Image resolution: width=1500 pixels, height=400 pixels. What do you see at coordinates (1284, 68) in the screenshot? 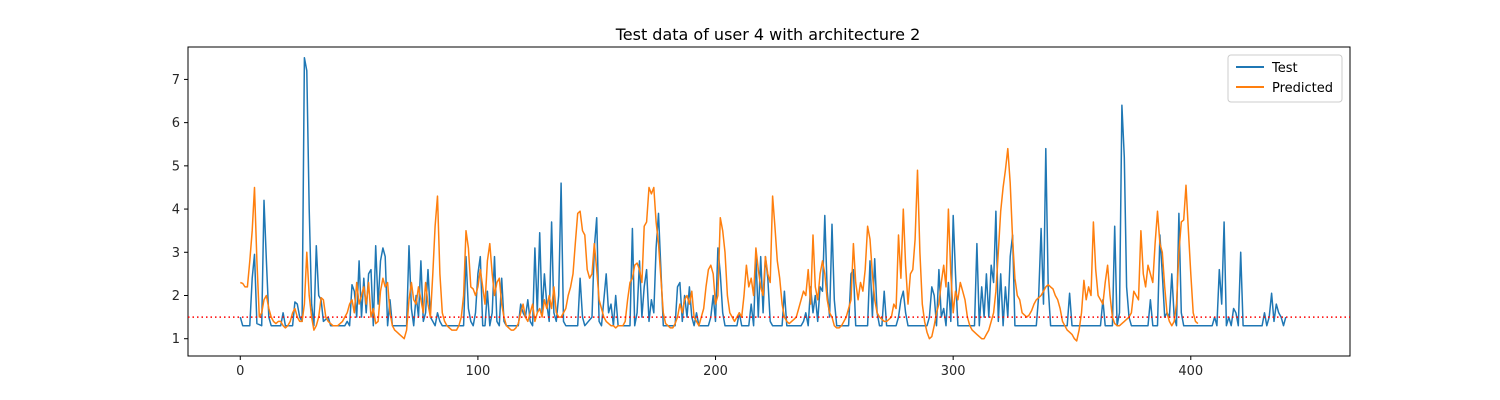
I see `legend-test-label: Test` at bounding box center [1284, 68].